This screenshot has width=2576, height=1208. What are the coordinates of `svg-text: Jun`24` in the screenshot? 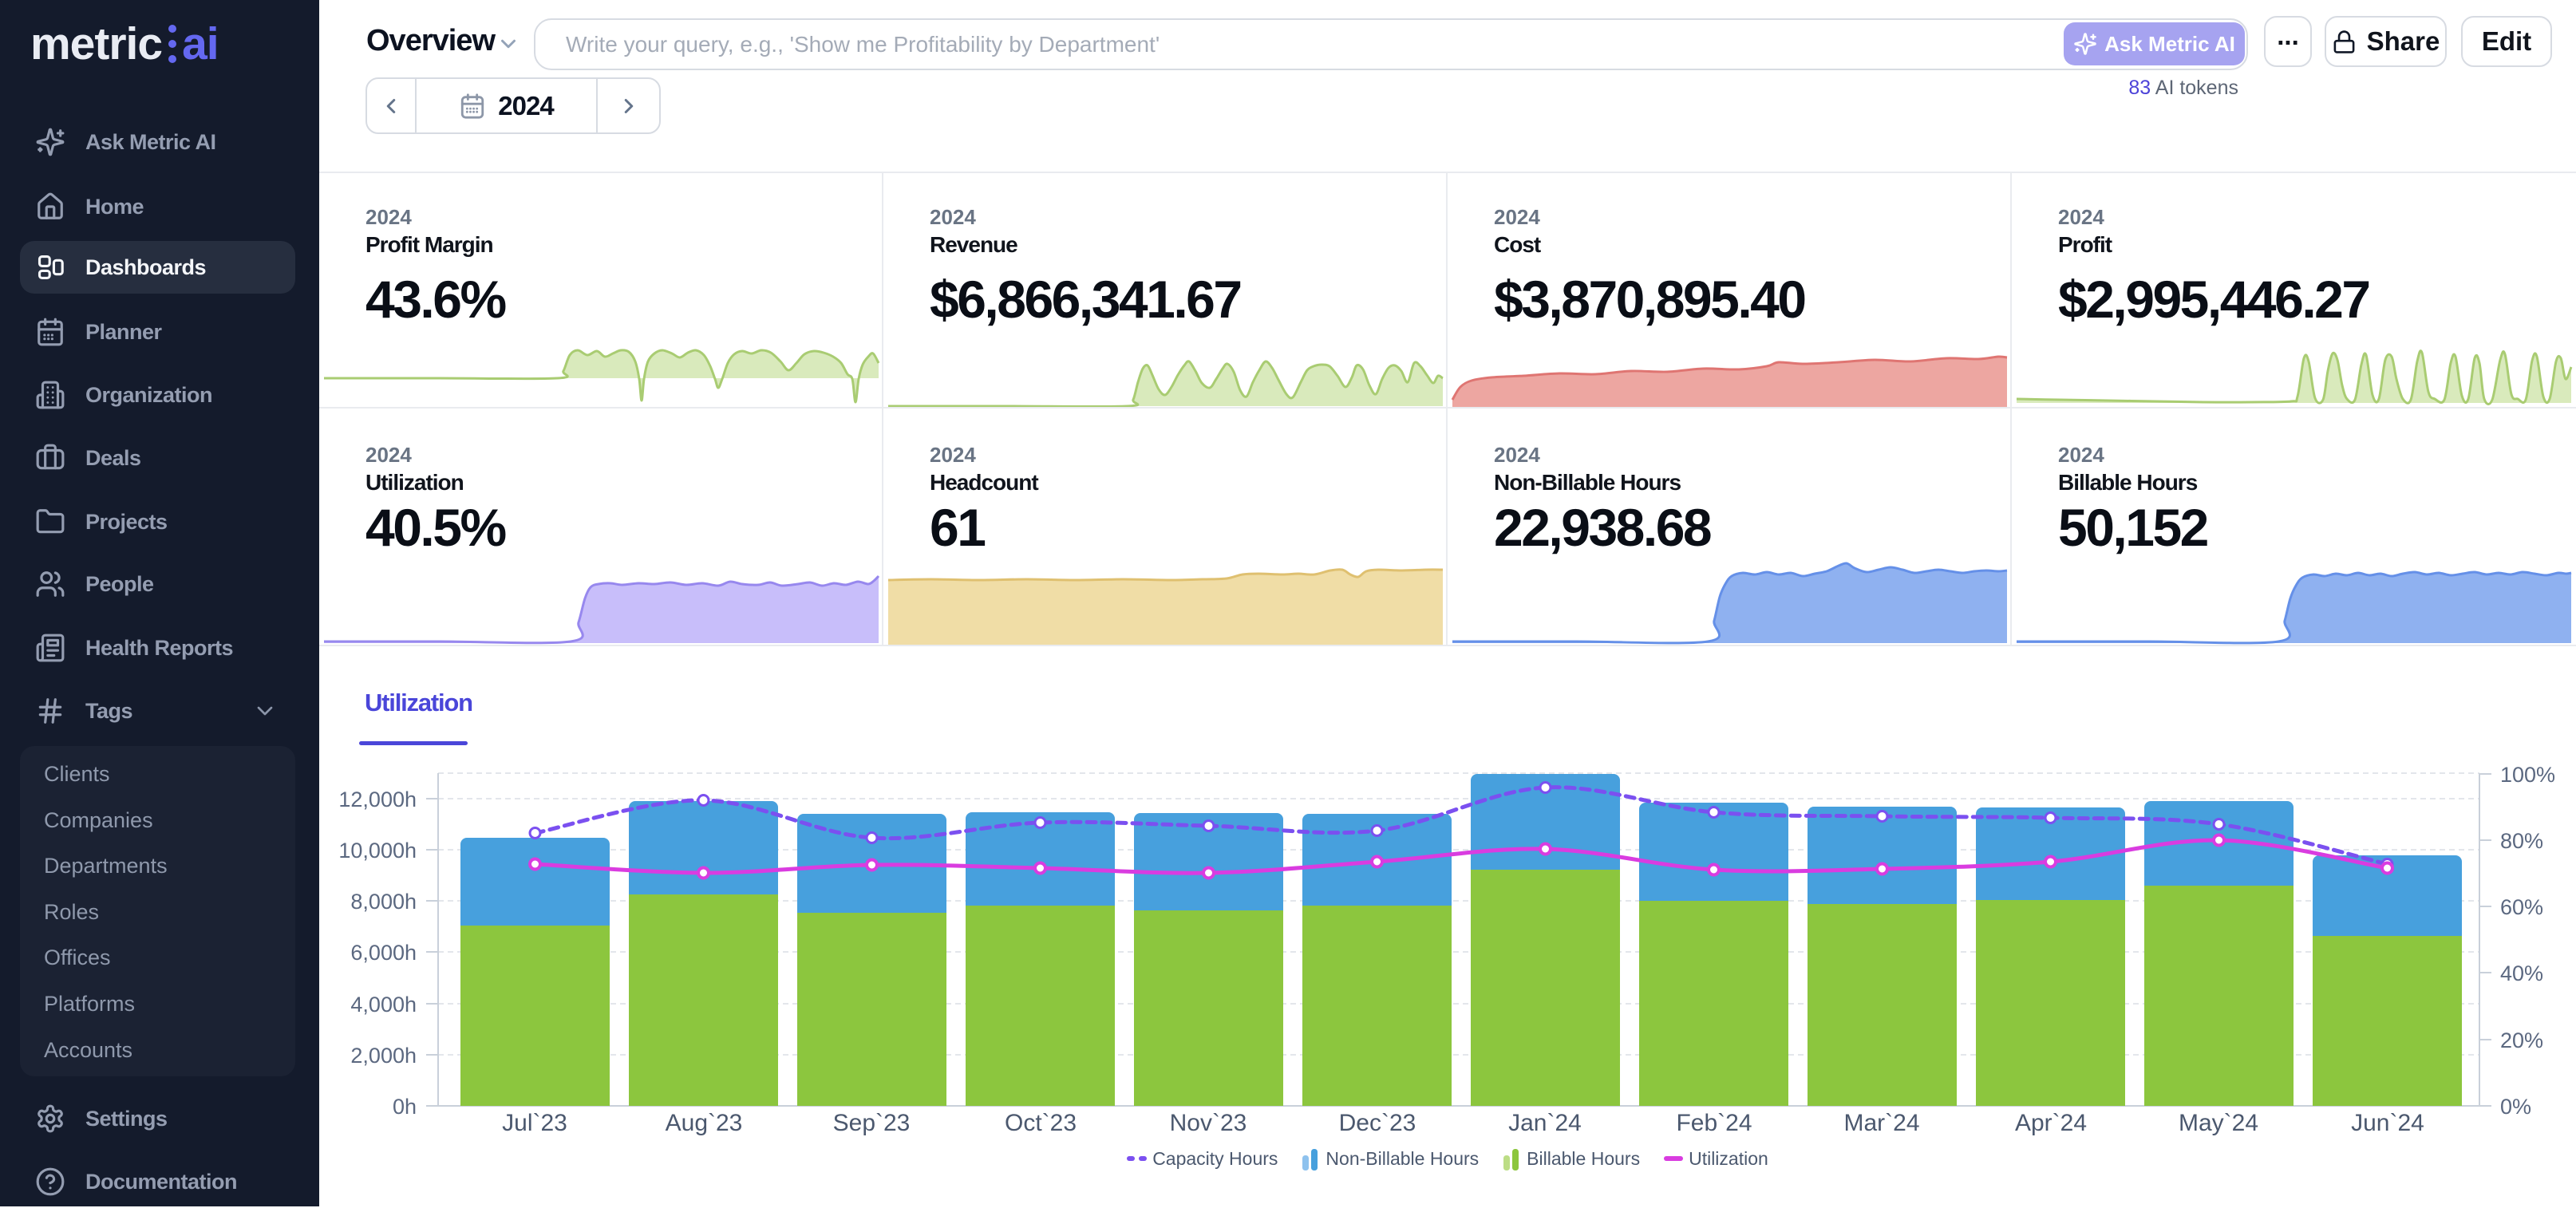 It's located at (2387, 1123).